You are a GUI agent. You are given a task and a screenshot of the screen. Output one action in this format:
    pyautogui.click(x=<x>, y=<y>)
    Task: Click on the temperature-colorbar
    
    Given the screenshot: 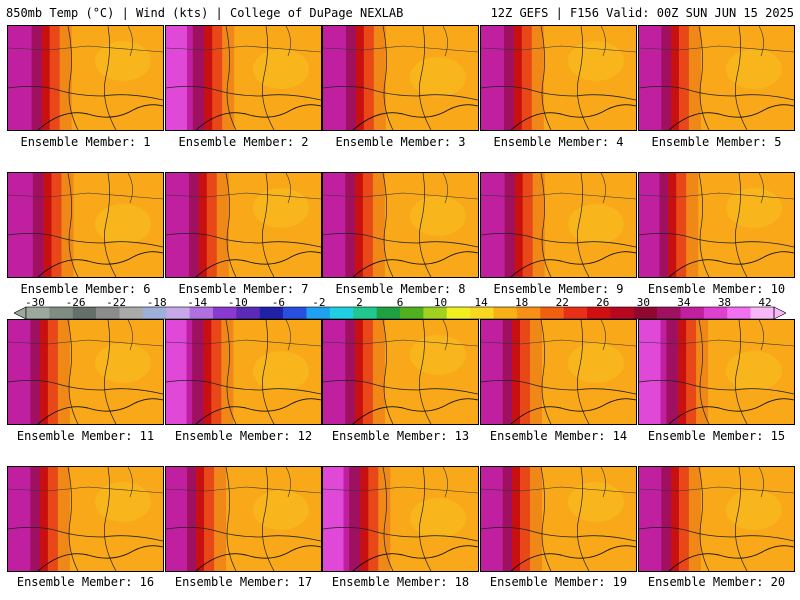 What is the action you would take?
    pyautogui.click(x=400, y=313)
    